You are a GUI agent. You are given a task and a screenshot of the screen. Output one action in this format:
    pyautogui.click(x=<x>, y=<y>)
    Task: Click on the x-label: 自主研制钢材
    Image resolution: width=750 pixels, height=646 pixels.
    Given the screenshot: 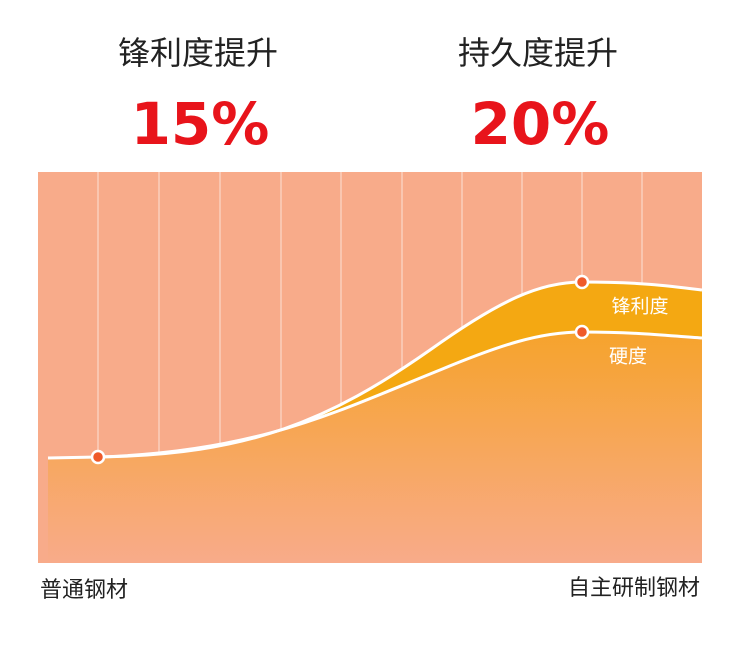 What is the action you would take?
    pyautogui.click(x=634, y=588)
    